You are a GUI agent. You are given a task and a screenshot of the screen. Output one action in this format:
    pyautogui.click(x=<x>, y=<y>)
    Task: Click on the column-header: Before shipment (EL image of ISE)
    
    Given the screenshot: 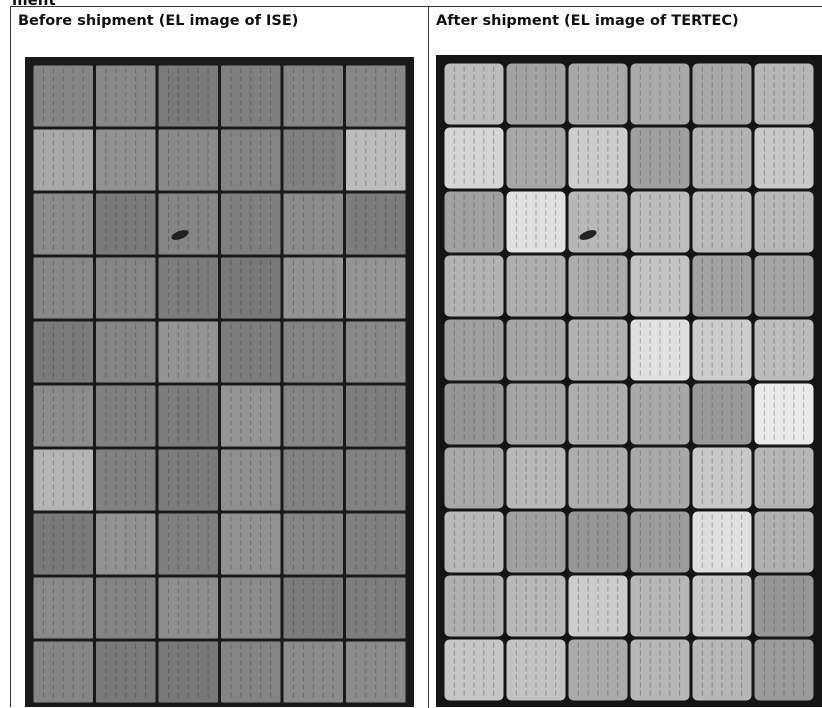 What is the action you would take?
    pyautogui.click(x=158, y=21)
    